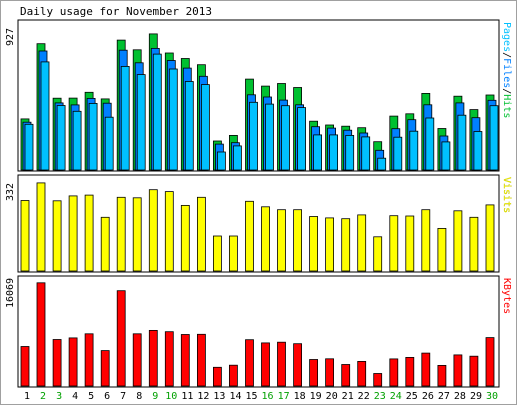 The width and height of the screenshot is (517, 405). I want to click on x-tick-label-day-30: 30, so click(492, 396).